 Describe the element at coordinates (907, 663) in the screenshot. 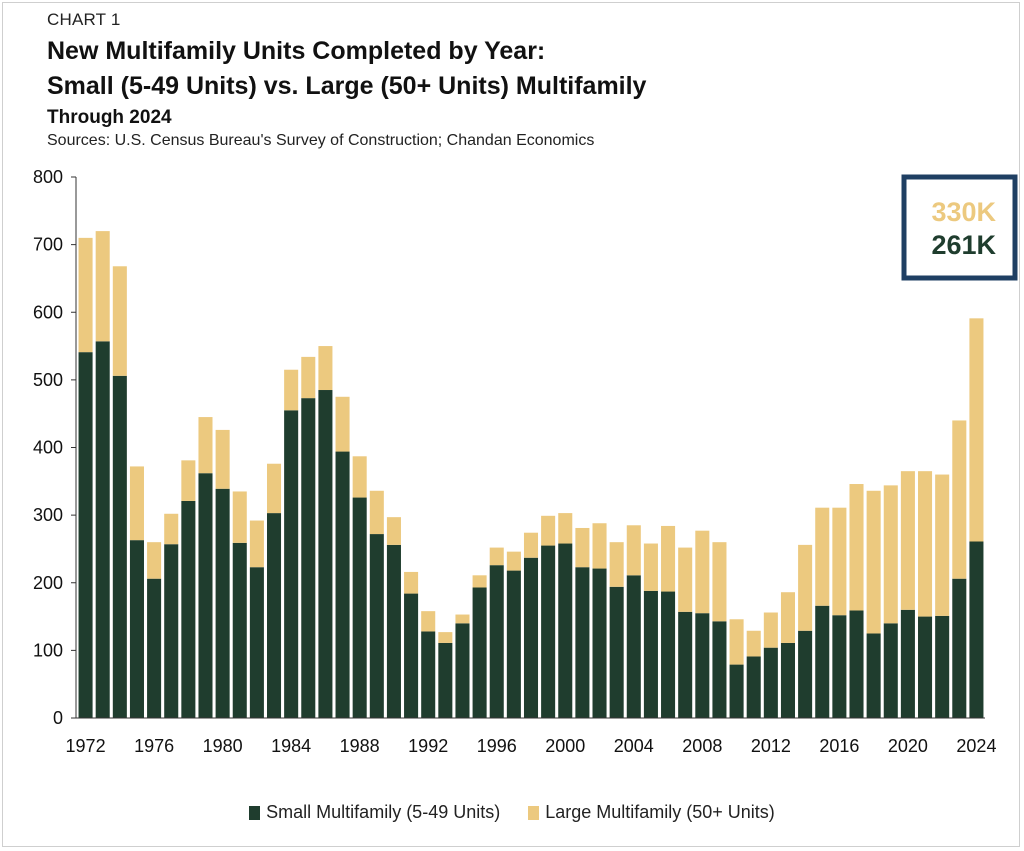

I see `bar-small-2020` at that location.